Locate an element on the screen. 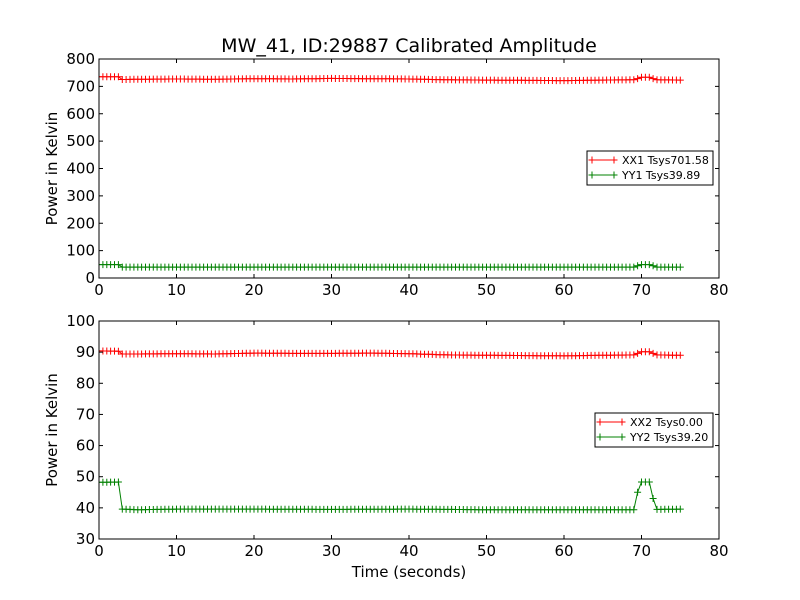 This screenshot has width=800, height=600. y-tick-label: 0 is located at coordinates (90, 278).